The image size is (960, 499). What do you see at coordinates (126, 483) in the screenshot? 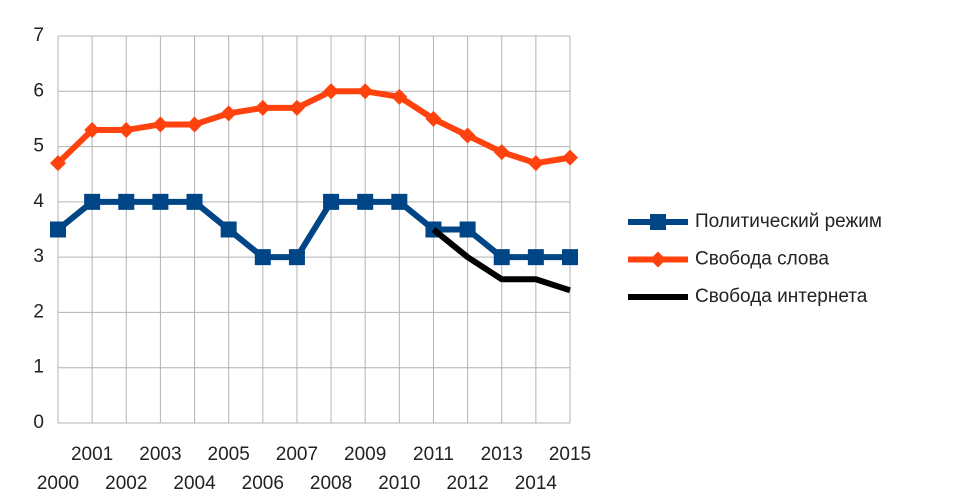
I see `x-tick-label: 2002` at bounding box center [126, 483].